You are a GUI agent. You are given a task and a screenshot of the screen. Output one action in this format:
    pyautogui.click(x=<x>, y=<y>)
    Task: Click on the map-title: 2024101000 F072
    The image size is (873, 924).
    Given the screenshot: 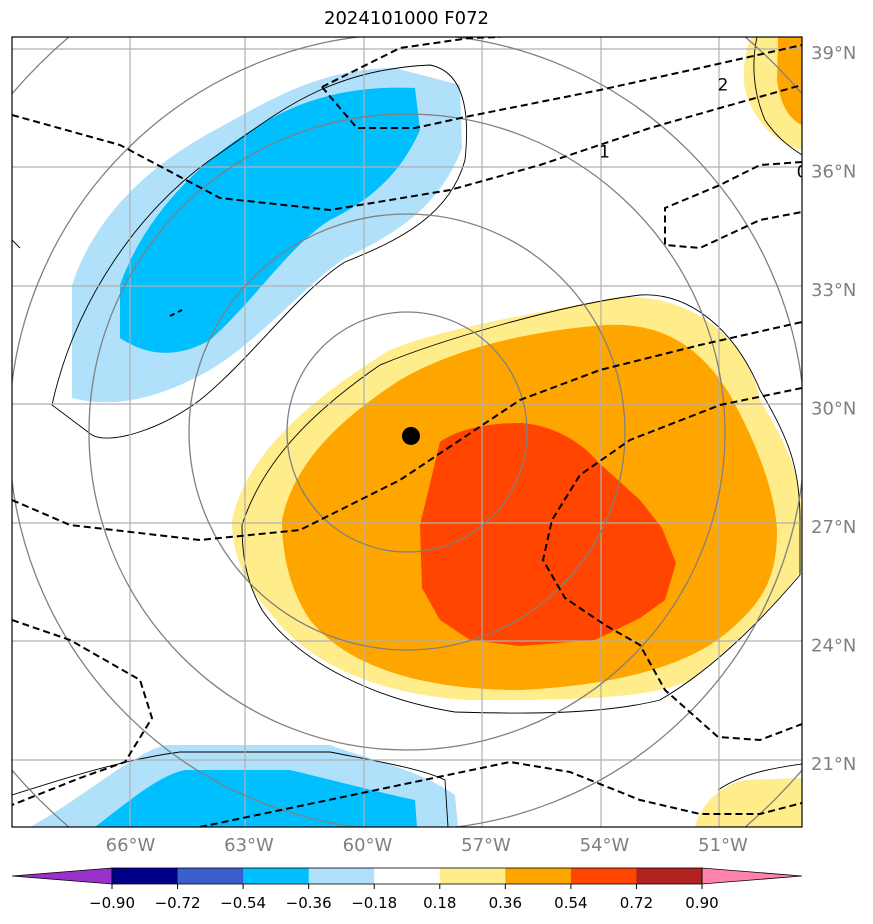 What is the action you would take?
    pyautogui.click(x=406, y=18)
    